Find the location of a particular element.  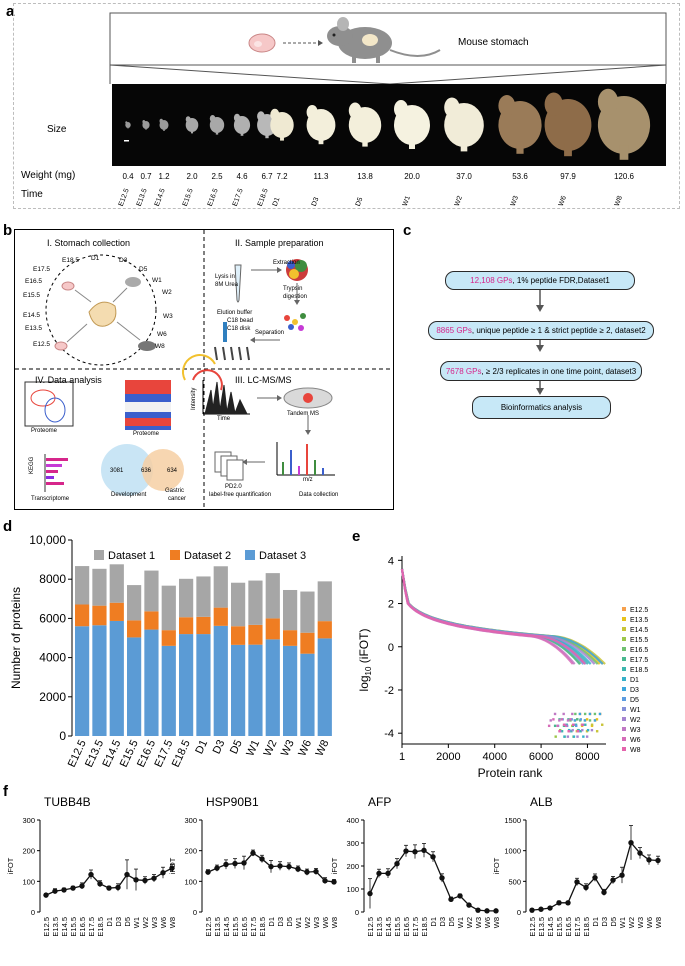

x-tick-label: W3 is located at coordinates (478, 922).